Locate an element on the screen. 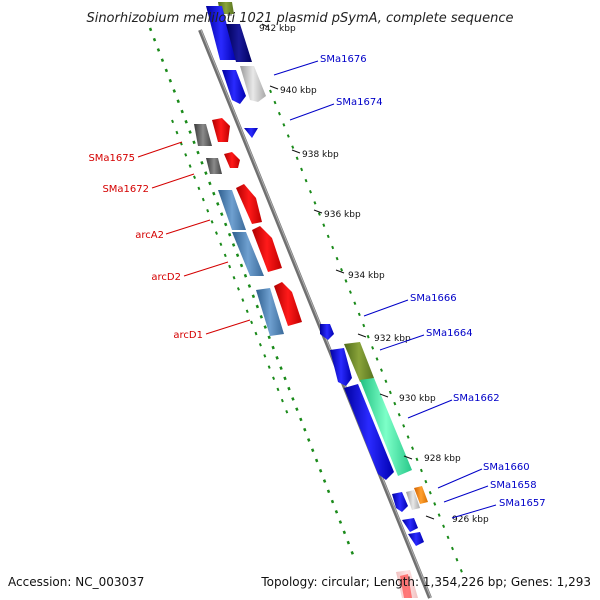 The image size is (600, 600). gene-label-arcD1: arcD1 is located at coordinates (188, 335).